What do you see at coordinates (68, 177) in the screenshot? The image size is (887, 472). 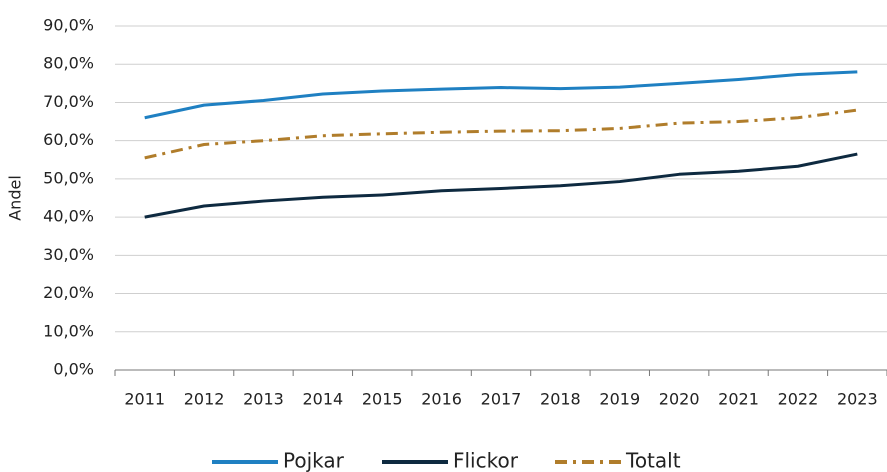 I see `y-tick-label: 50,0%` at bounding box center [68, 177].